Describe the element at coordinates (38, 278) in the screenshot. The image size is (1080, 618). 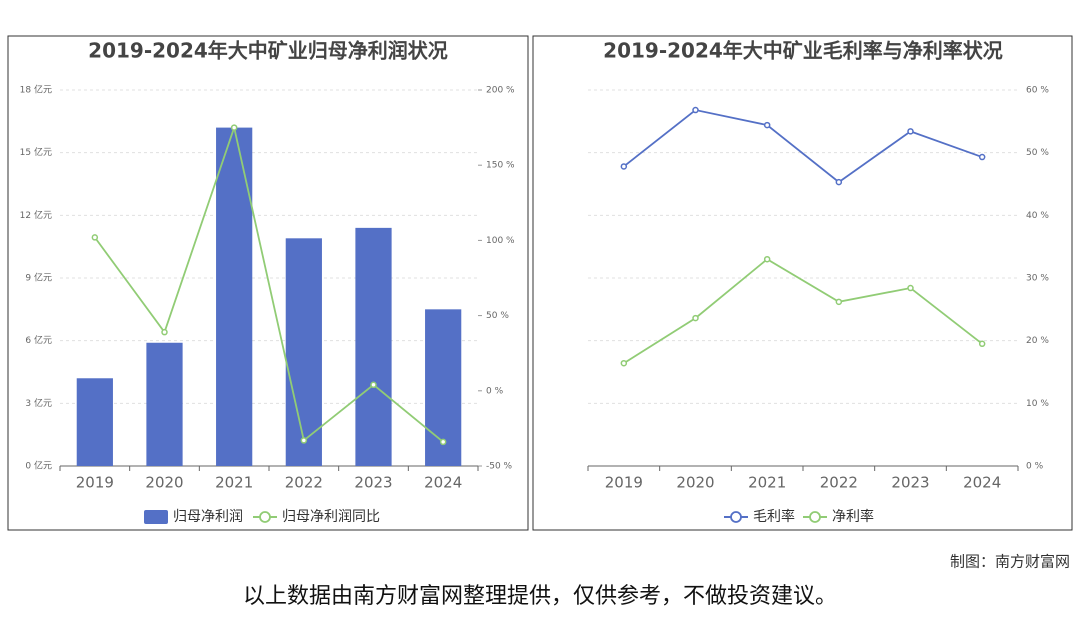
I see `y-tick-label: 9 亿元` at that location.